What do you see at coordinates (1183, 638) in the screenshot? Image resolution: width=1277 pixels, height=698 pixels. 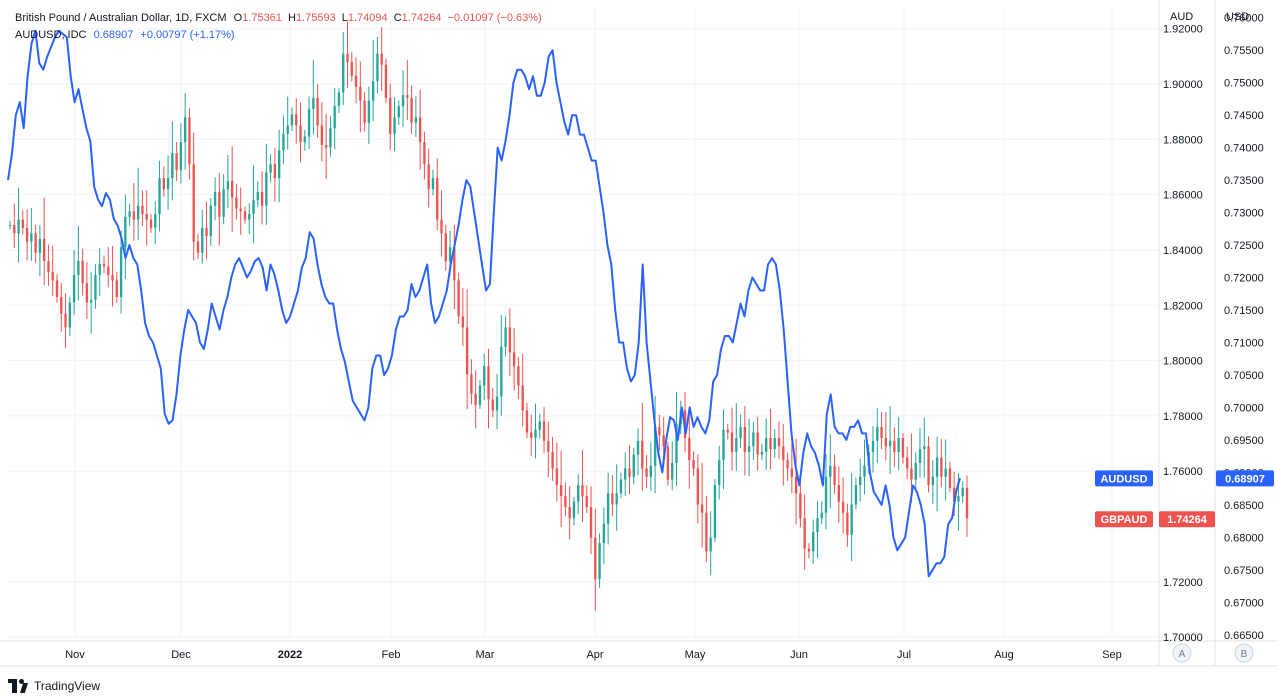 I see `left-tick-label: 1.70000` at bounding box center [1183, 638].